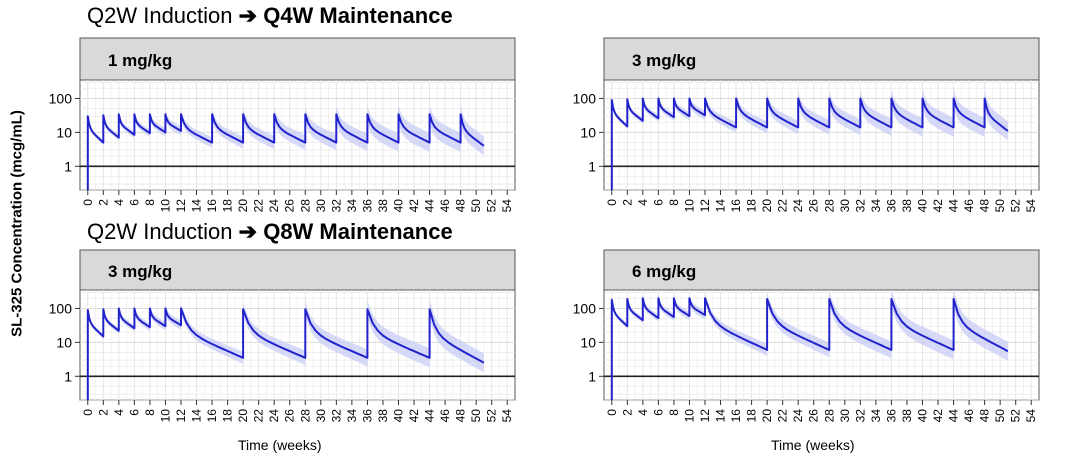 This screenshot has width=1069, height=461. Describe the element at coordinates (922, 206) in the screenshot. I see `x-tick-label: 40` at that location.